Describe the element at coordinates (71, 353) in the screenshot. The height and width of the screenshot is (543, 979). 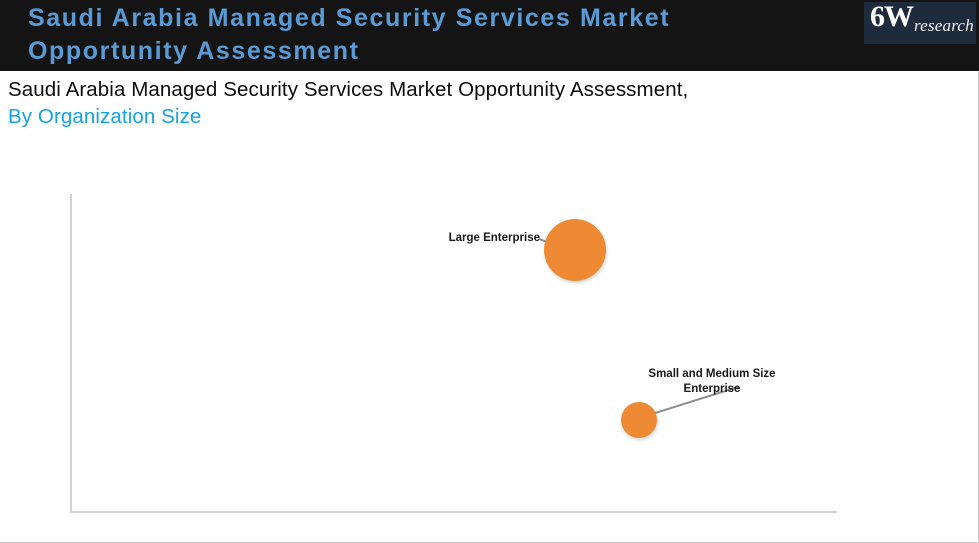
I see `y-axis-line` at that location.